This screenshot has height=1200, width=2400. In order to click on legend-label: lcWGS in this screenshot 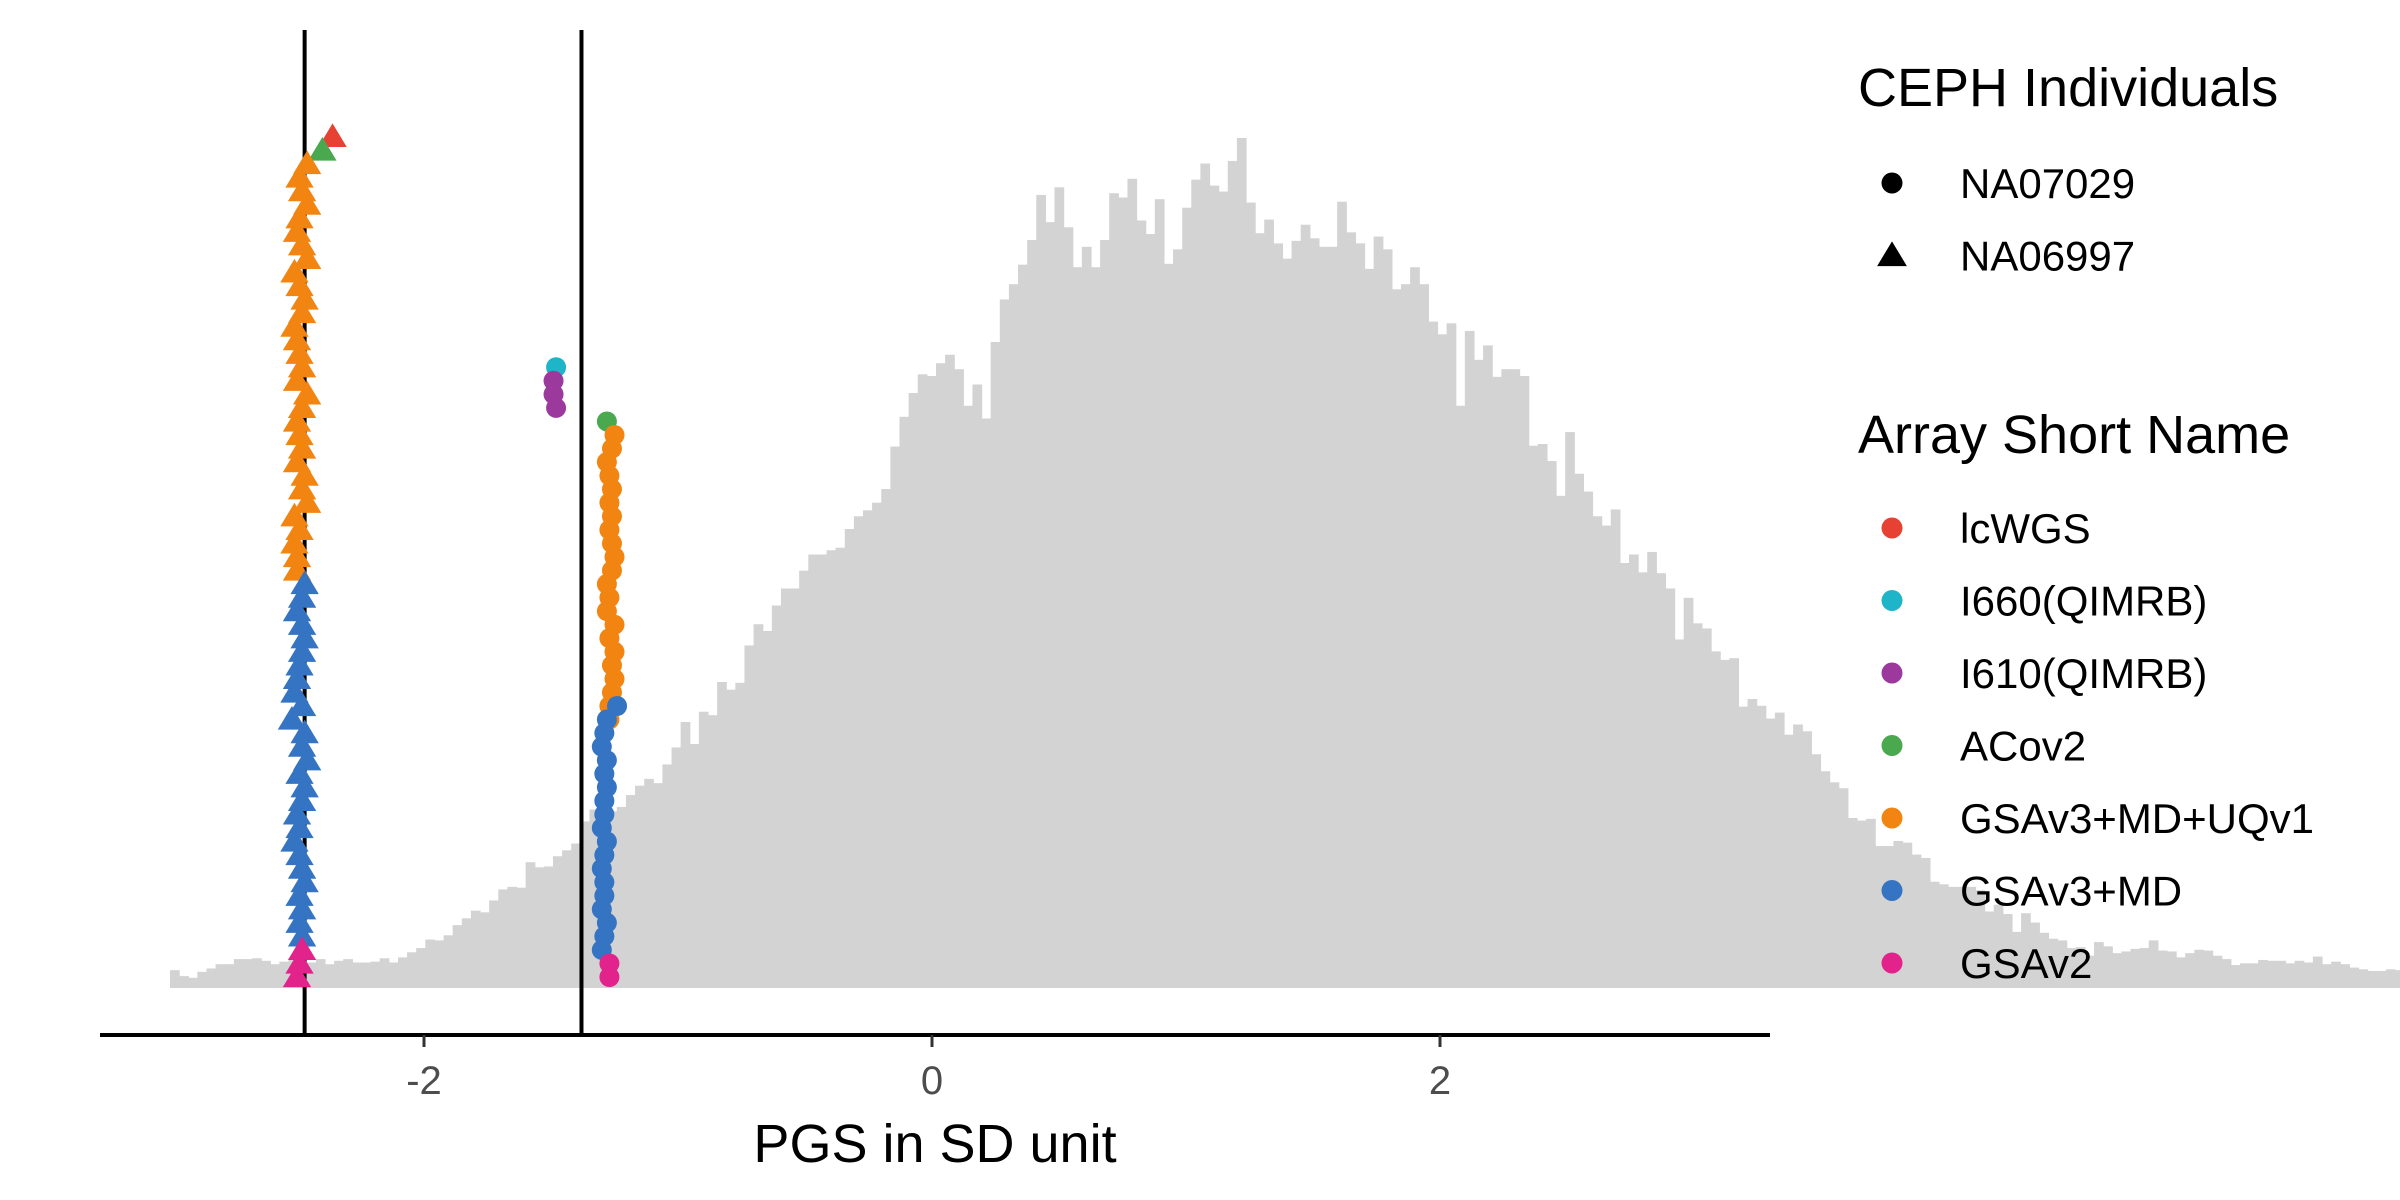, I will do `click(2025, 528)`.